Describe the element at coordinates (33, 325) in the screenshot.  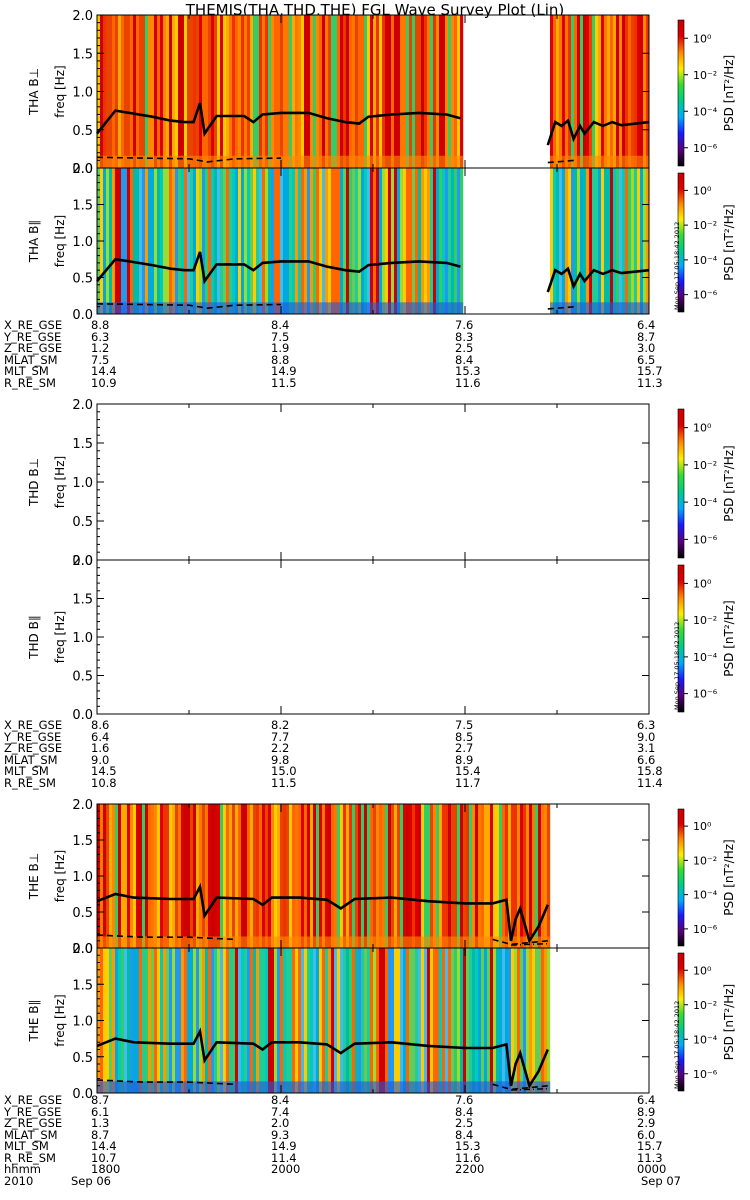
I see `ephemeris-label: X_RE_GSE` at that location.